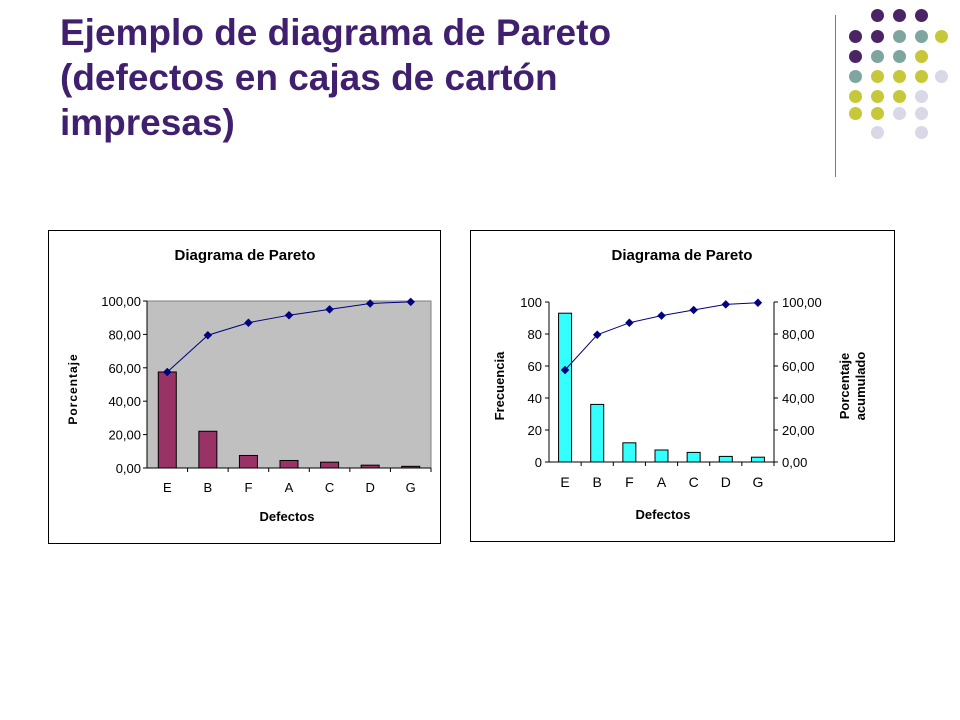  What do you see at coordinates (73, 388) in the screenshot?
I see `y-axis-label: Porcentaje` at bounding box center [73, 388].